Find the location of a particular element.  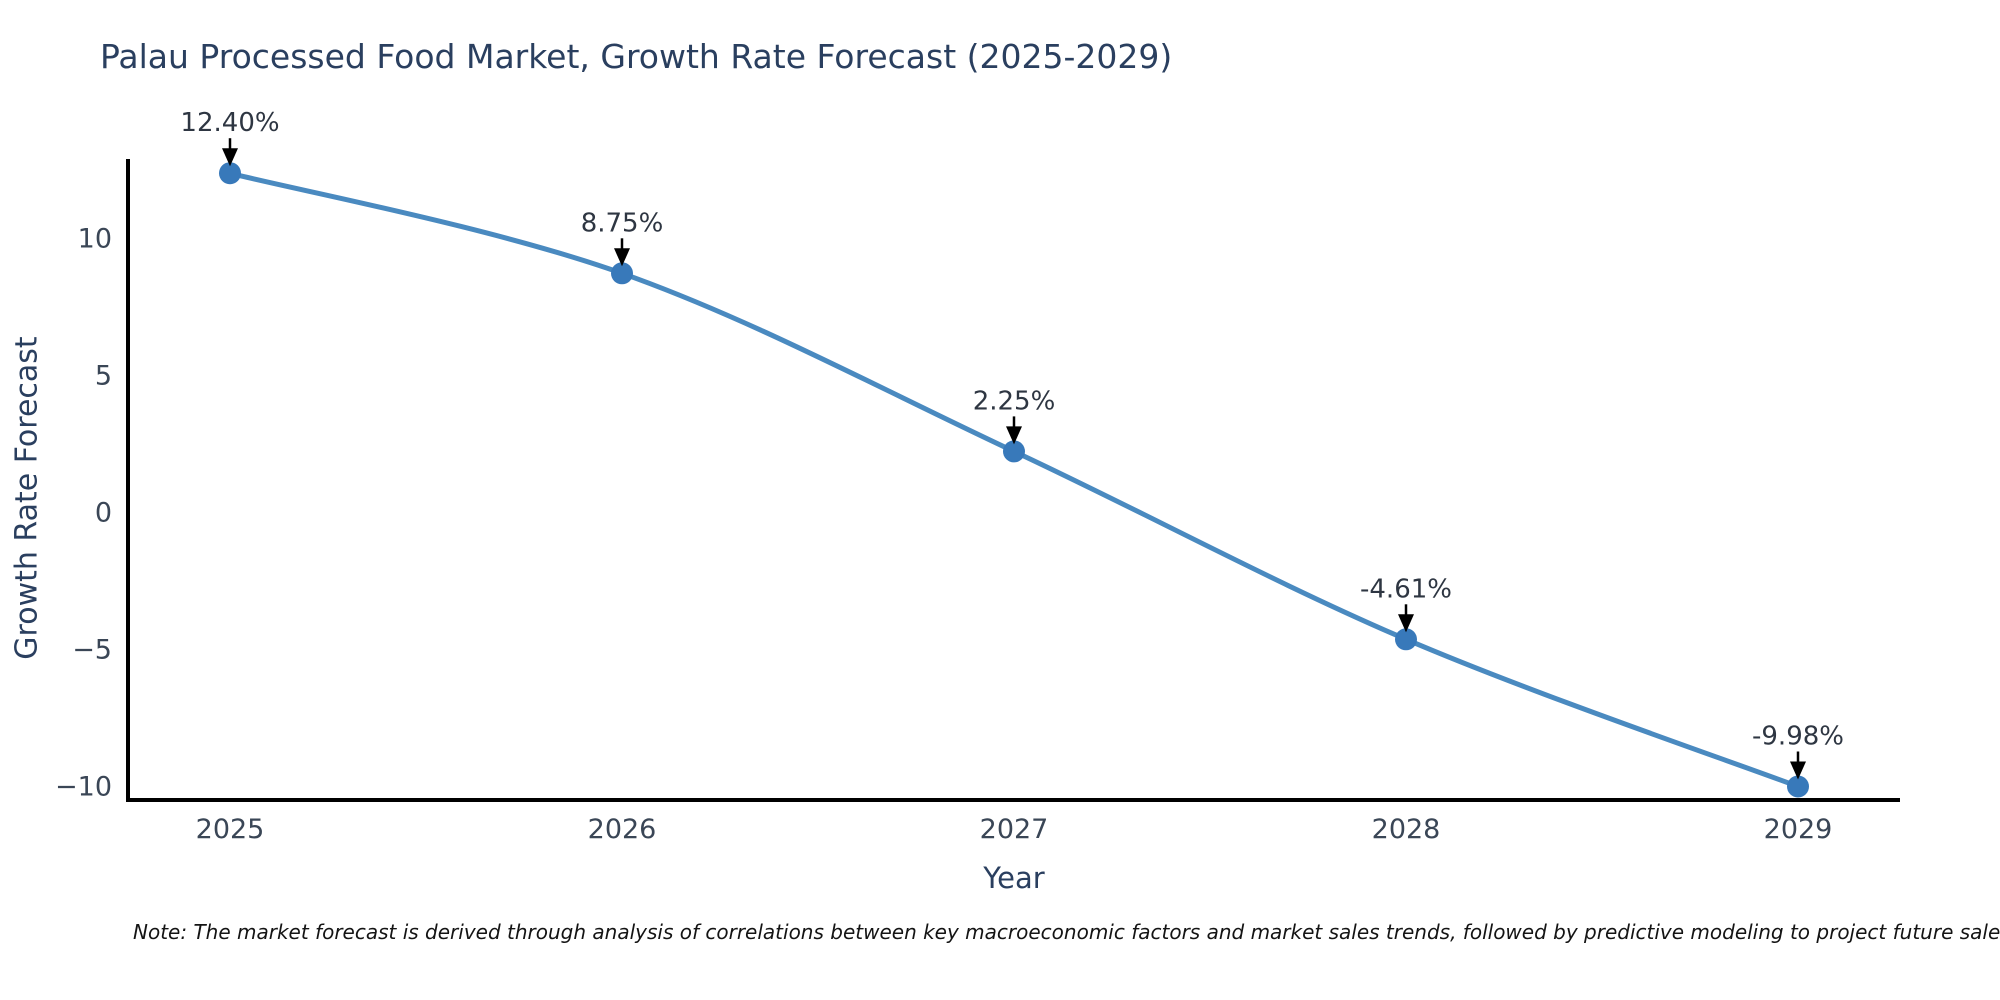

y-tick-label: 10 is located at coordinates (95, 239).